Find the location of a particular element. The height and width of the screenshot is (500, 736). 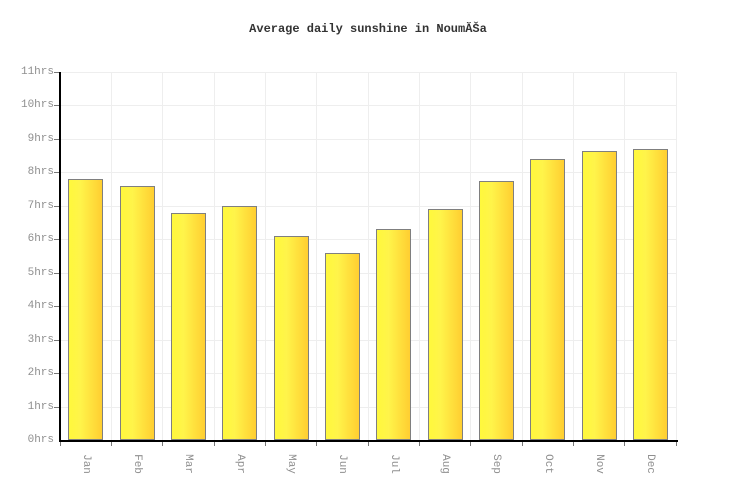

x-label-box: Dec is located at coordinates (650, 463).